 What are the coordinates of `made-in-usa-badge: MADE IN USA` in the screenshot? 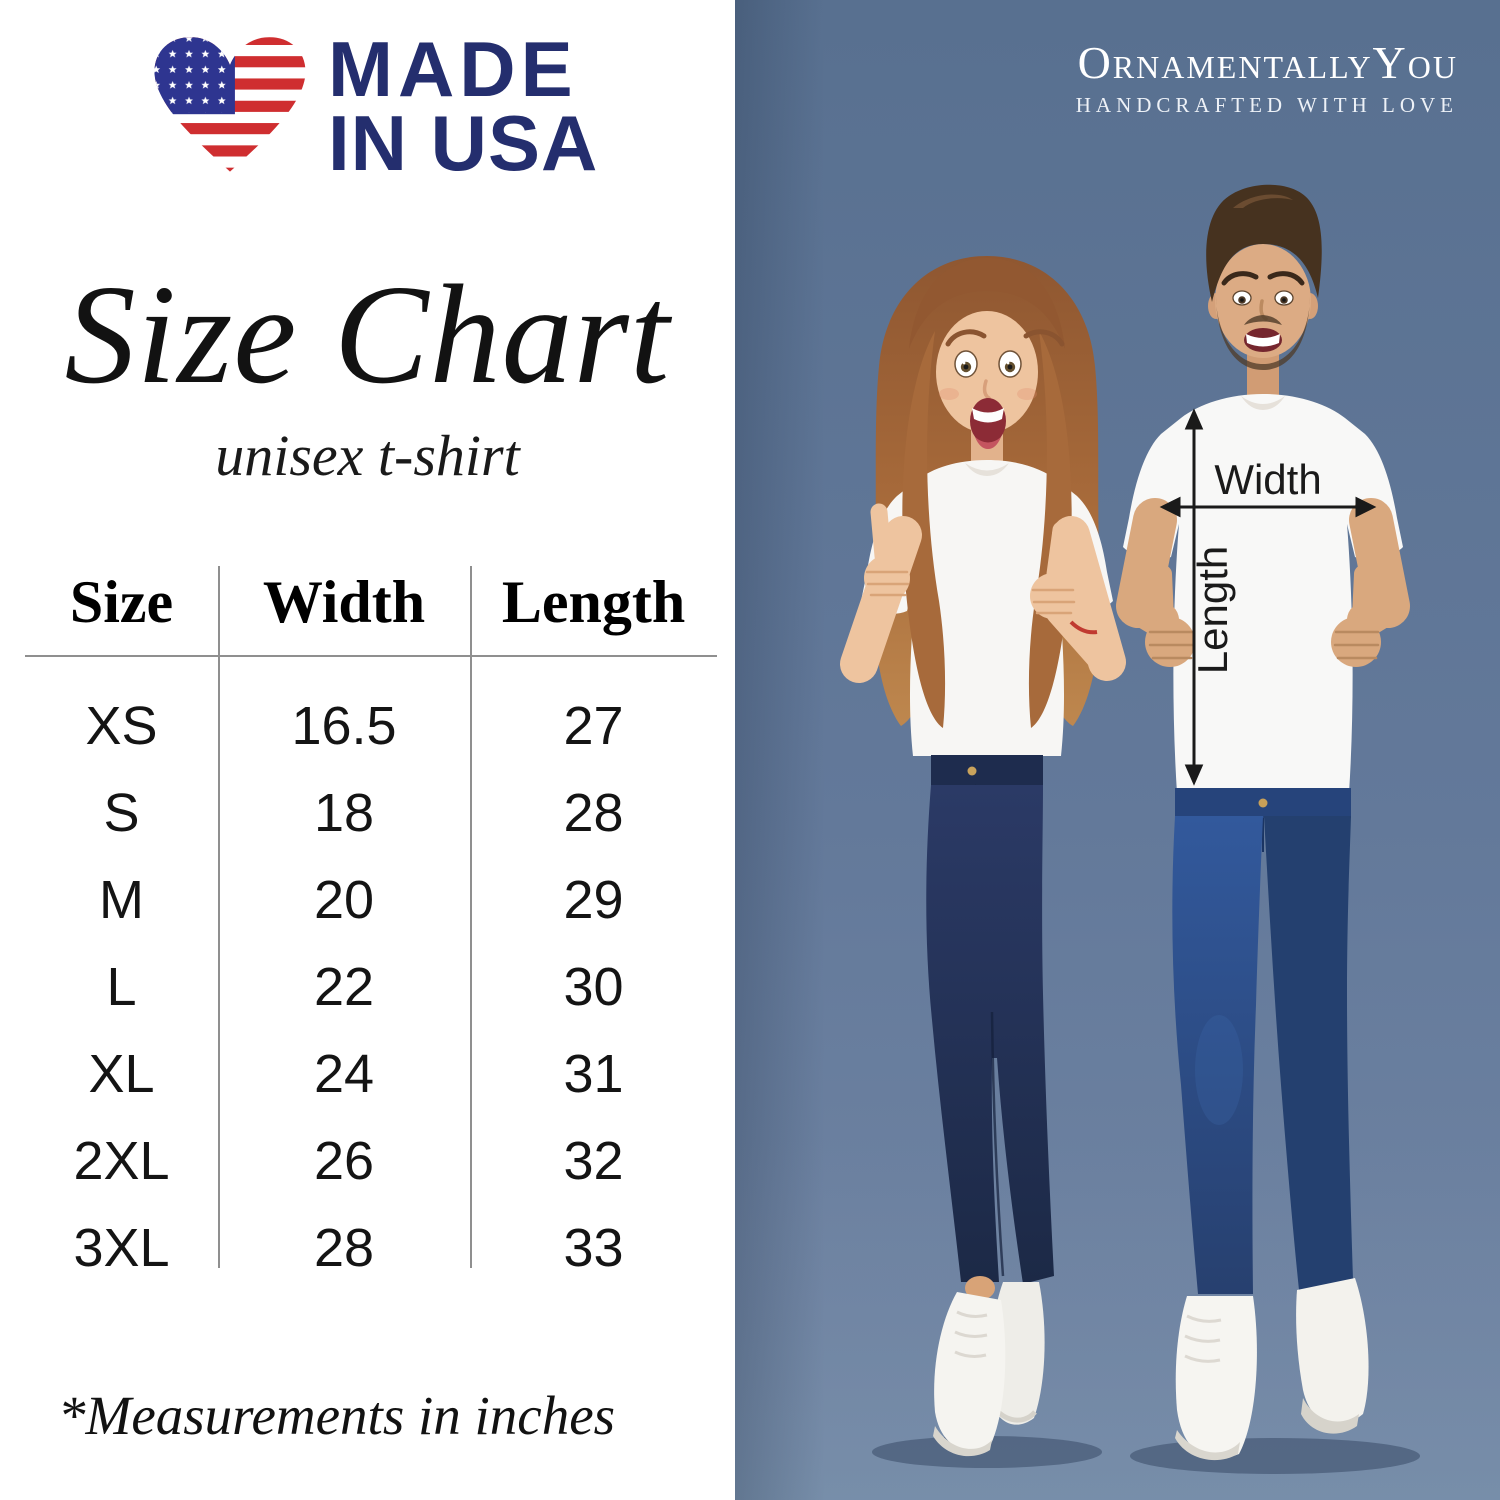 It's located at (373, 106).